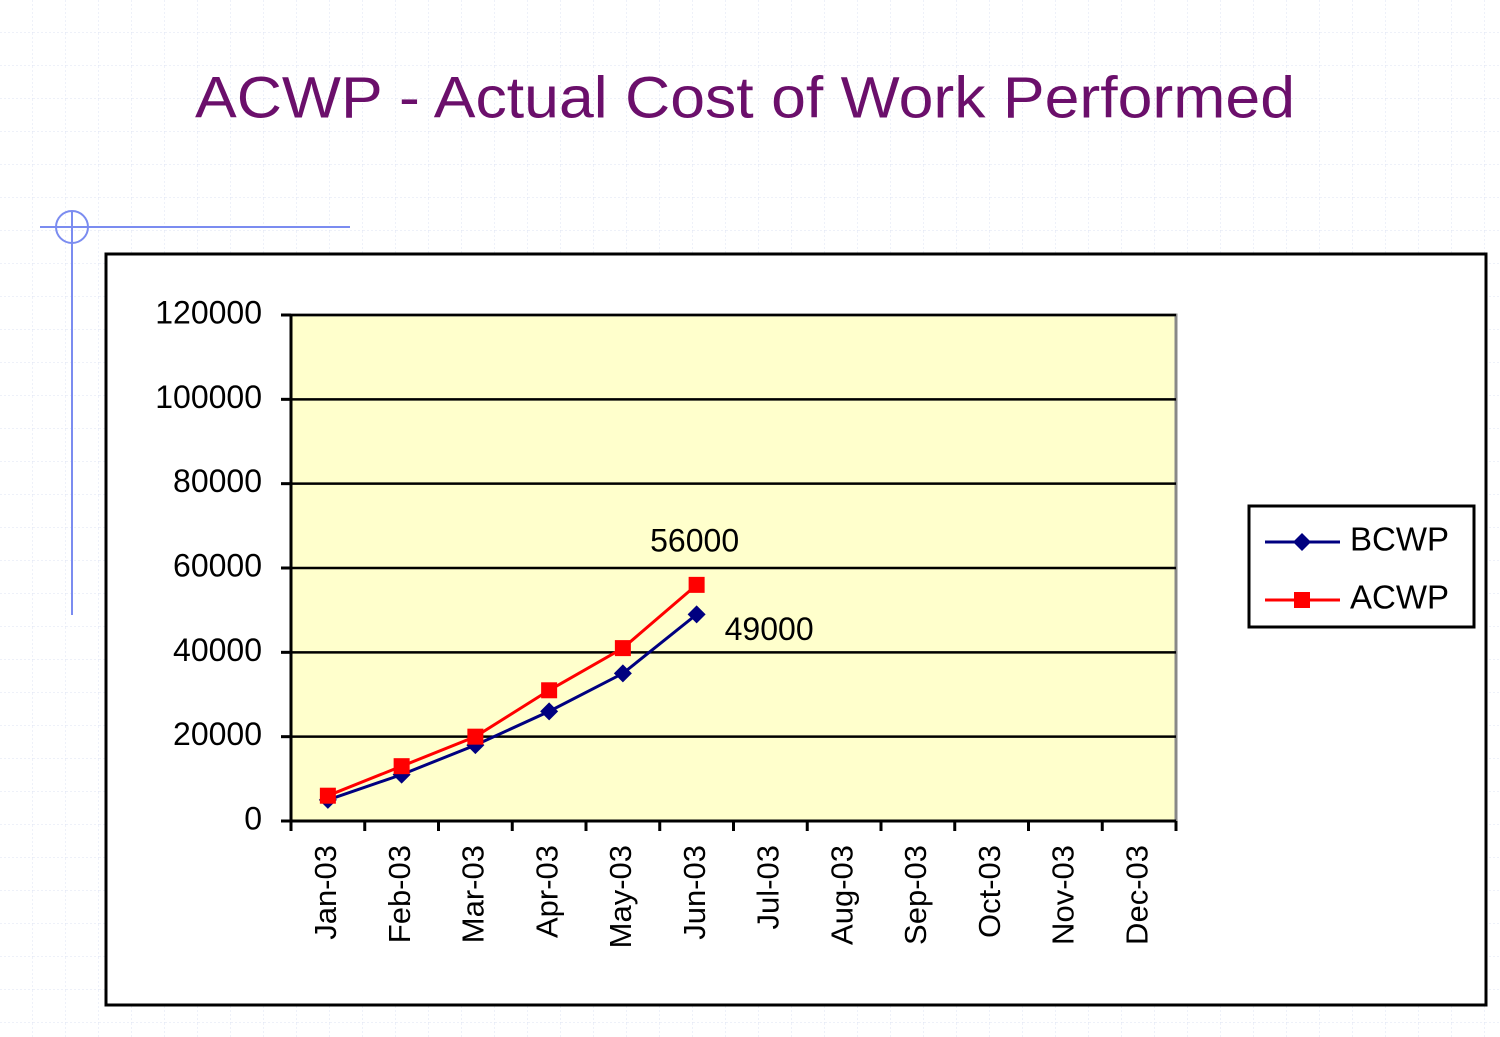 The image size is (1500, 1037). Describe the element at coordinates (217, 734) in the screenshot. I see `y-tick-label: 20000` at that location.